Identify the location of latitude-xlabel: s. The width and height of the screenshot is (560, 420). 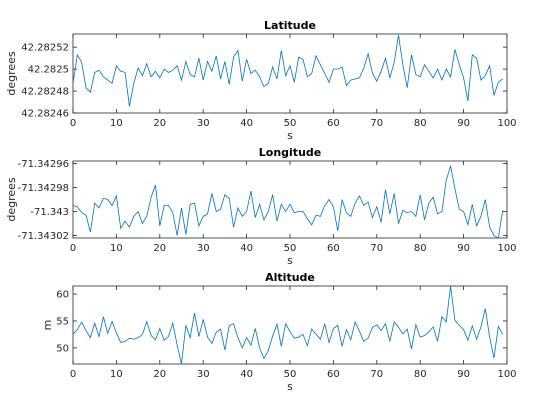
(290, 135).